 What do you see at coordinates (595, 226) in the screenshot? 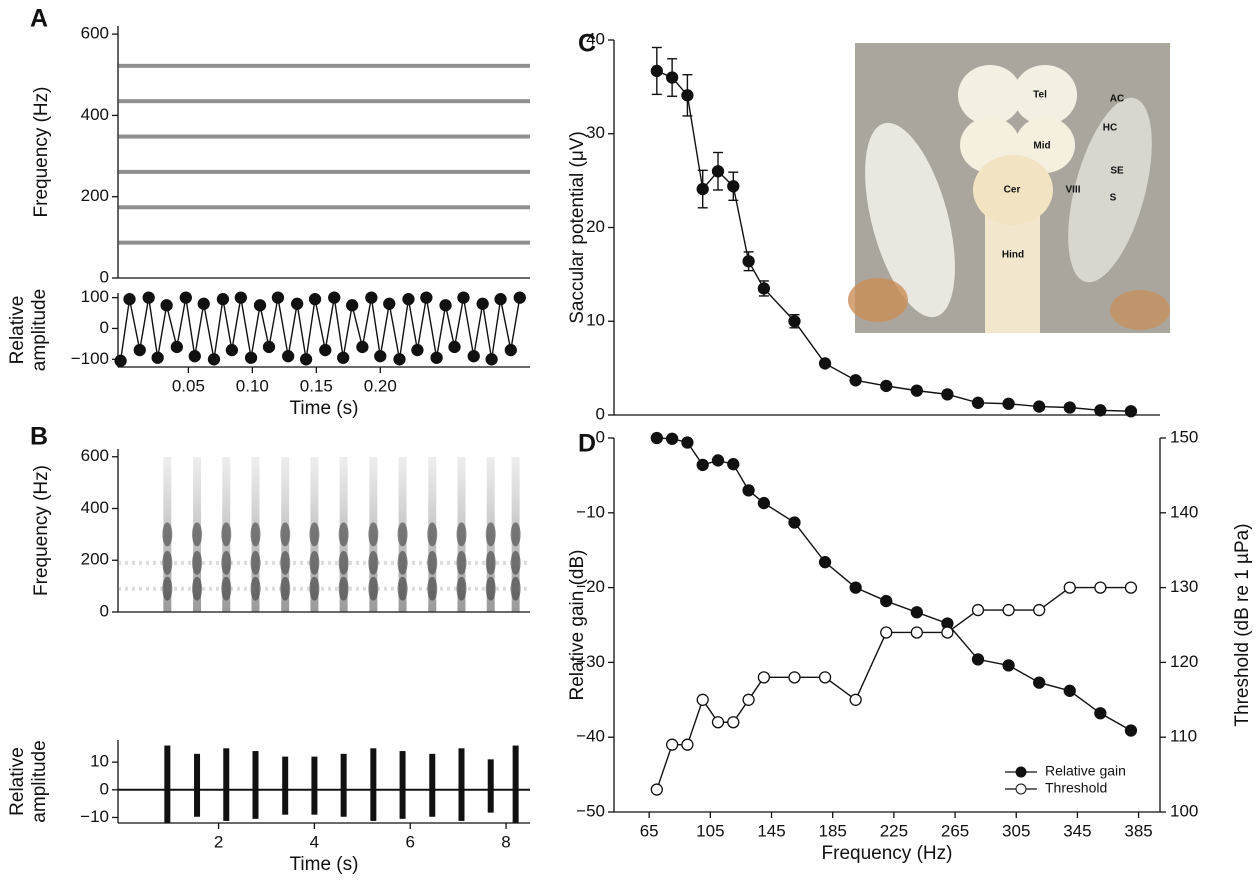
I see `y-tick-label: 20` at bounding box center [595, 226].